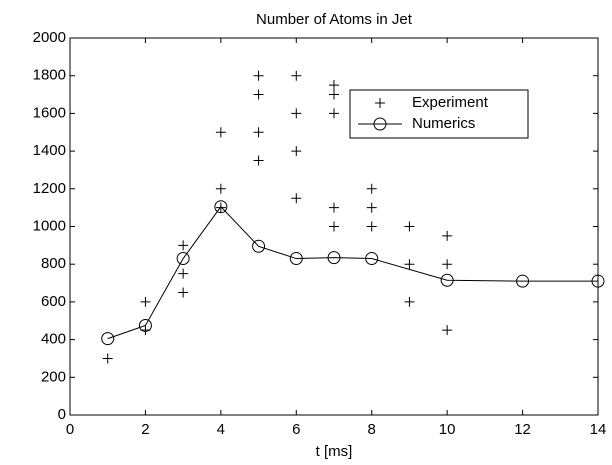 This screenshot has width=612, height=465. Describe the element at coordinates (49, 150) in the screenshot. I see `y-tick-label: 1400` at that location.